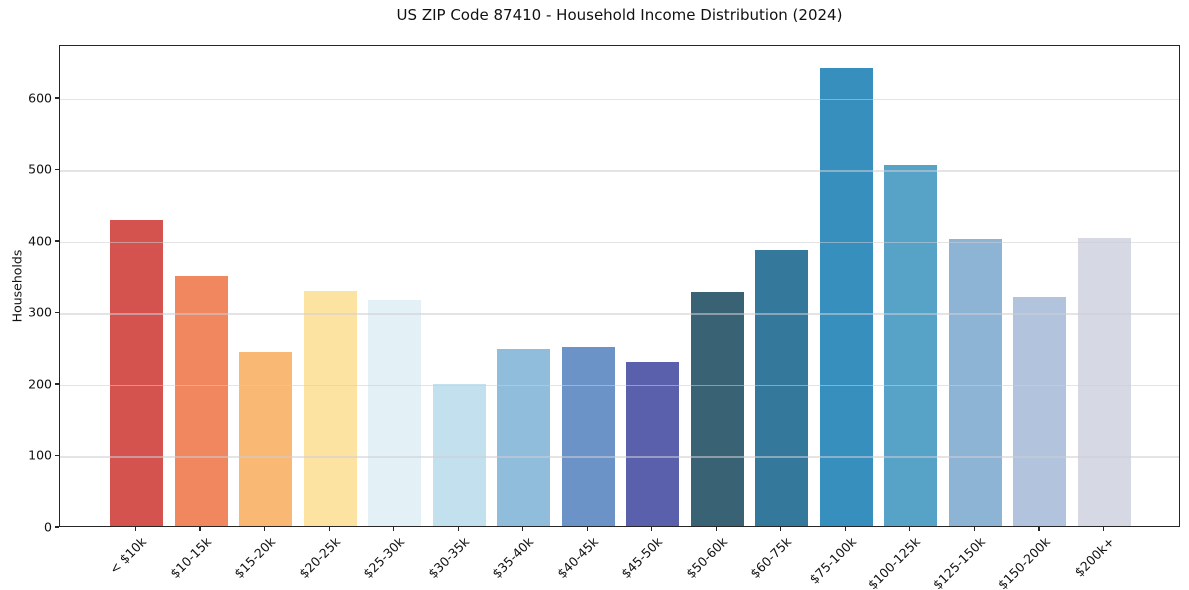  What do you see at coordinates (40, 455) in the screenshot?
I see `y-tick-label-100: 100` at bounding box center [40, 455].